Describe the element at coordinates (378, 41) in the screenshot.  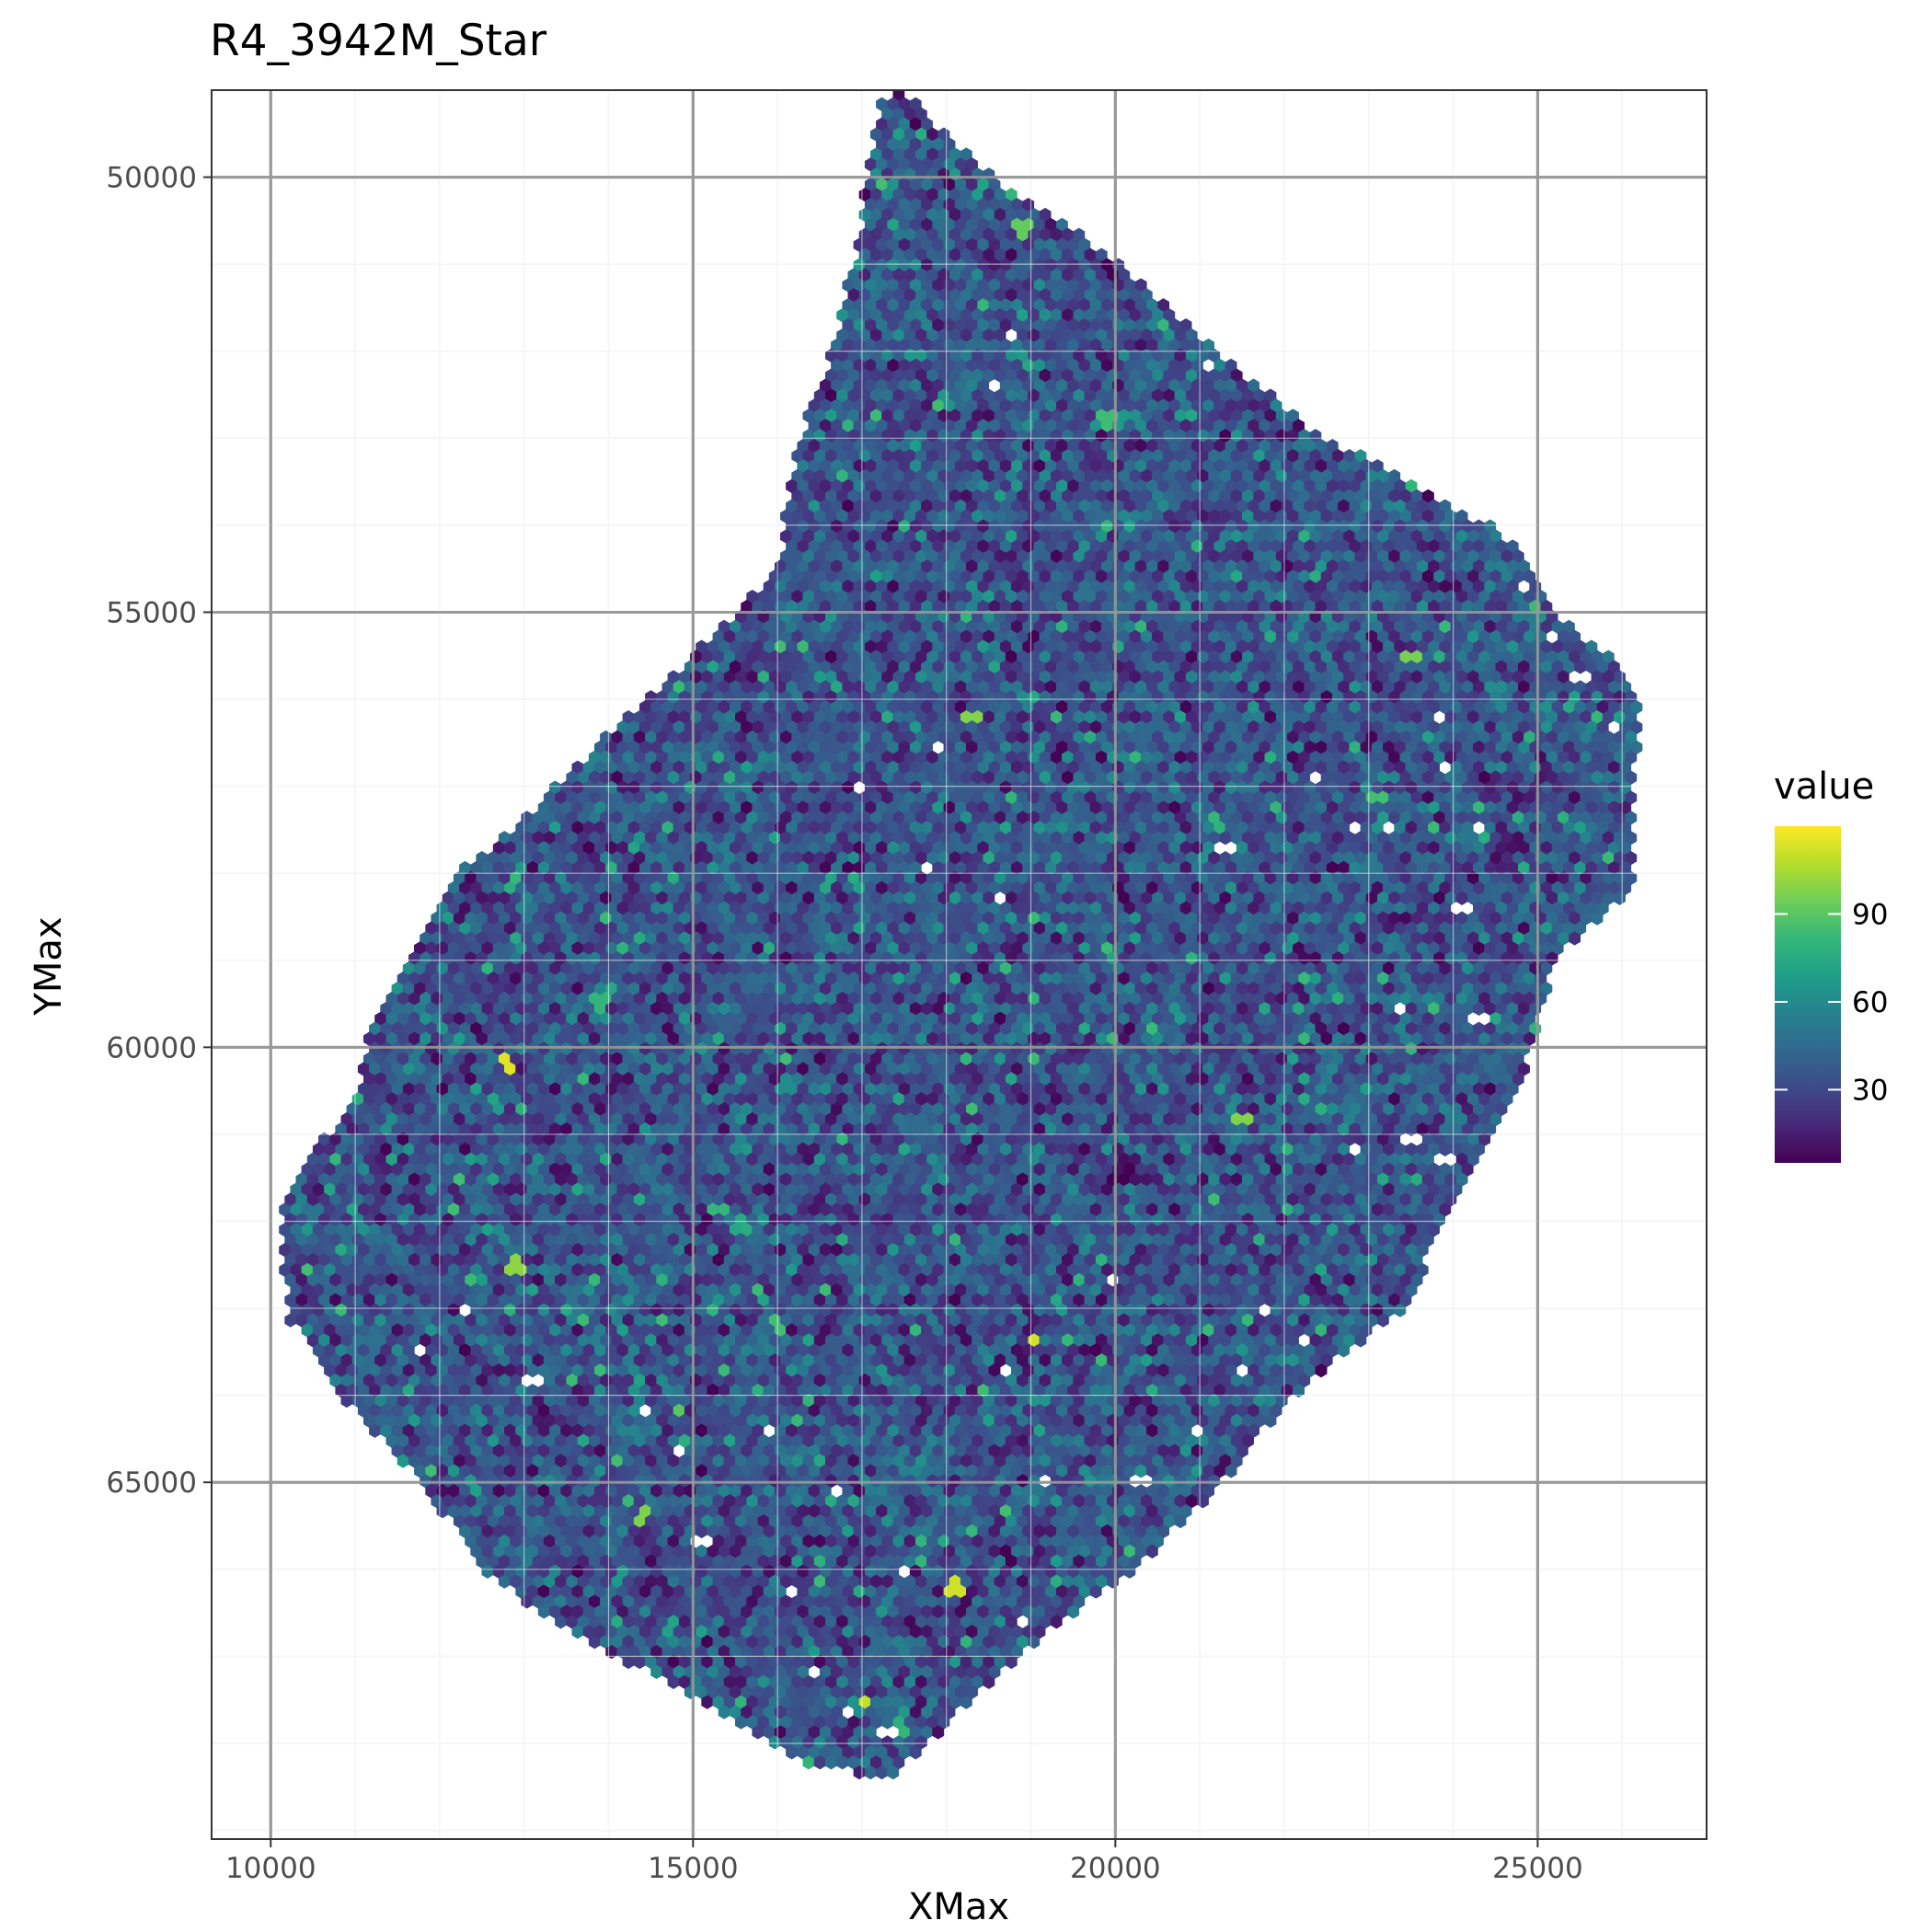
I see `chart-title: R4_3942M_Star` at that location.